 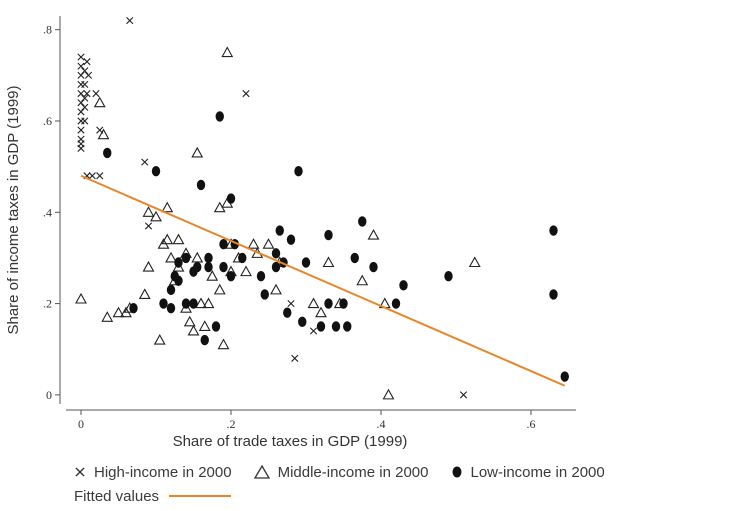 What do you see at coordinates (117, 496) in the screenshot?
I see `legend-label-fitted: Fitted values` at bounding box center [117, 496].